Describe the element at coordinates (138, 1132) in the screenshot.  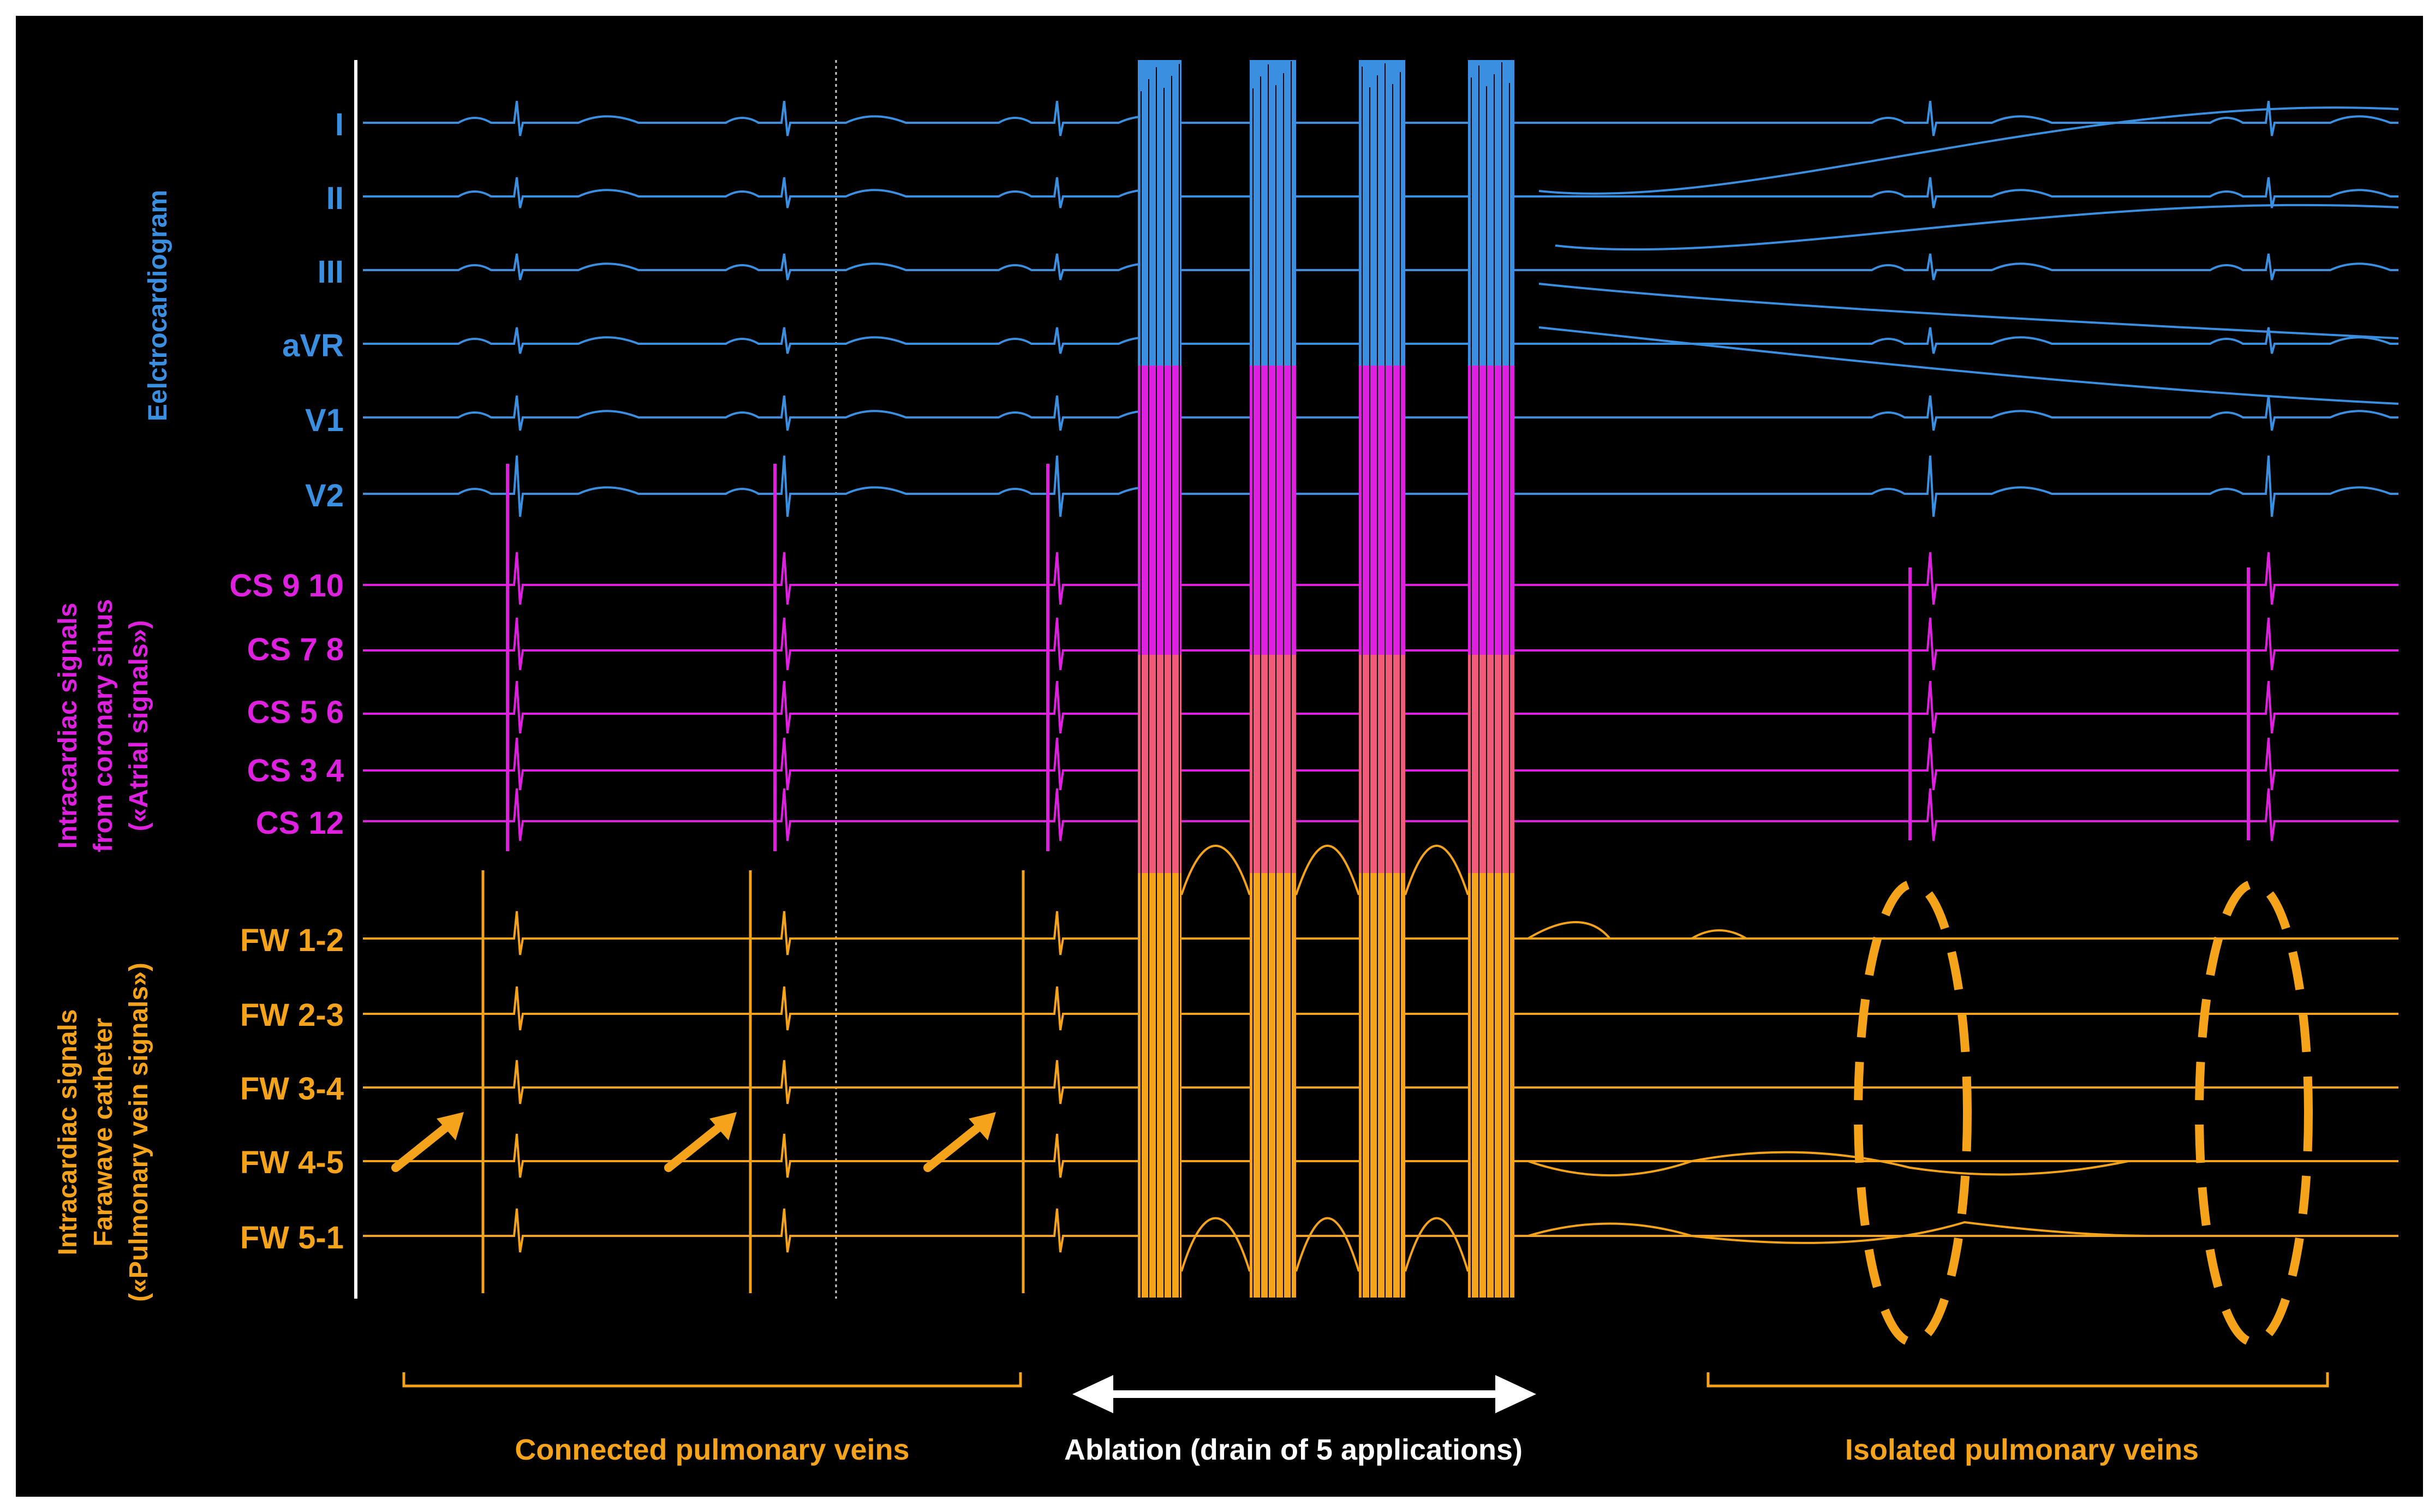
I see `svg-text: («Pulmonary vein signals»)` at that location.